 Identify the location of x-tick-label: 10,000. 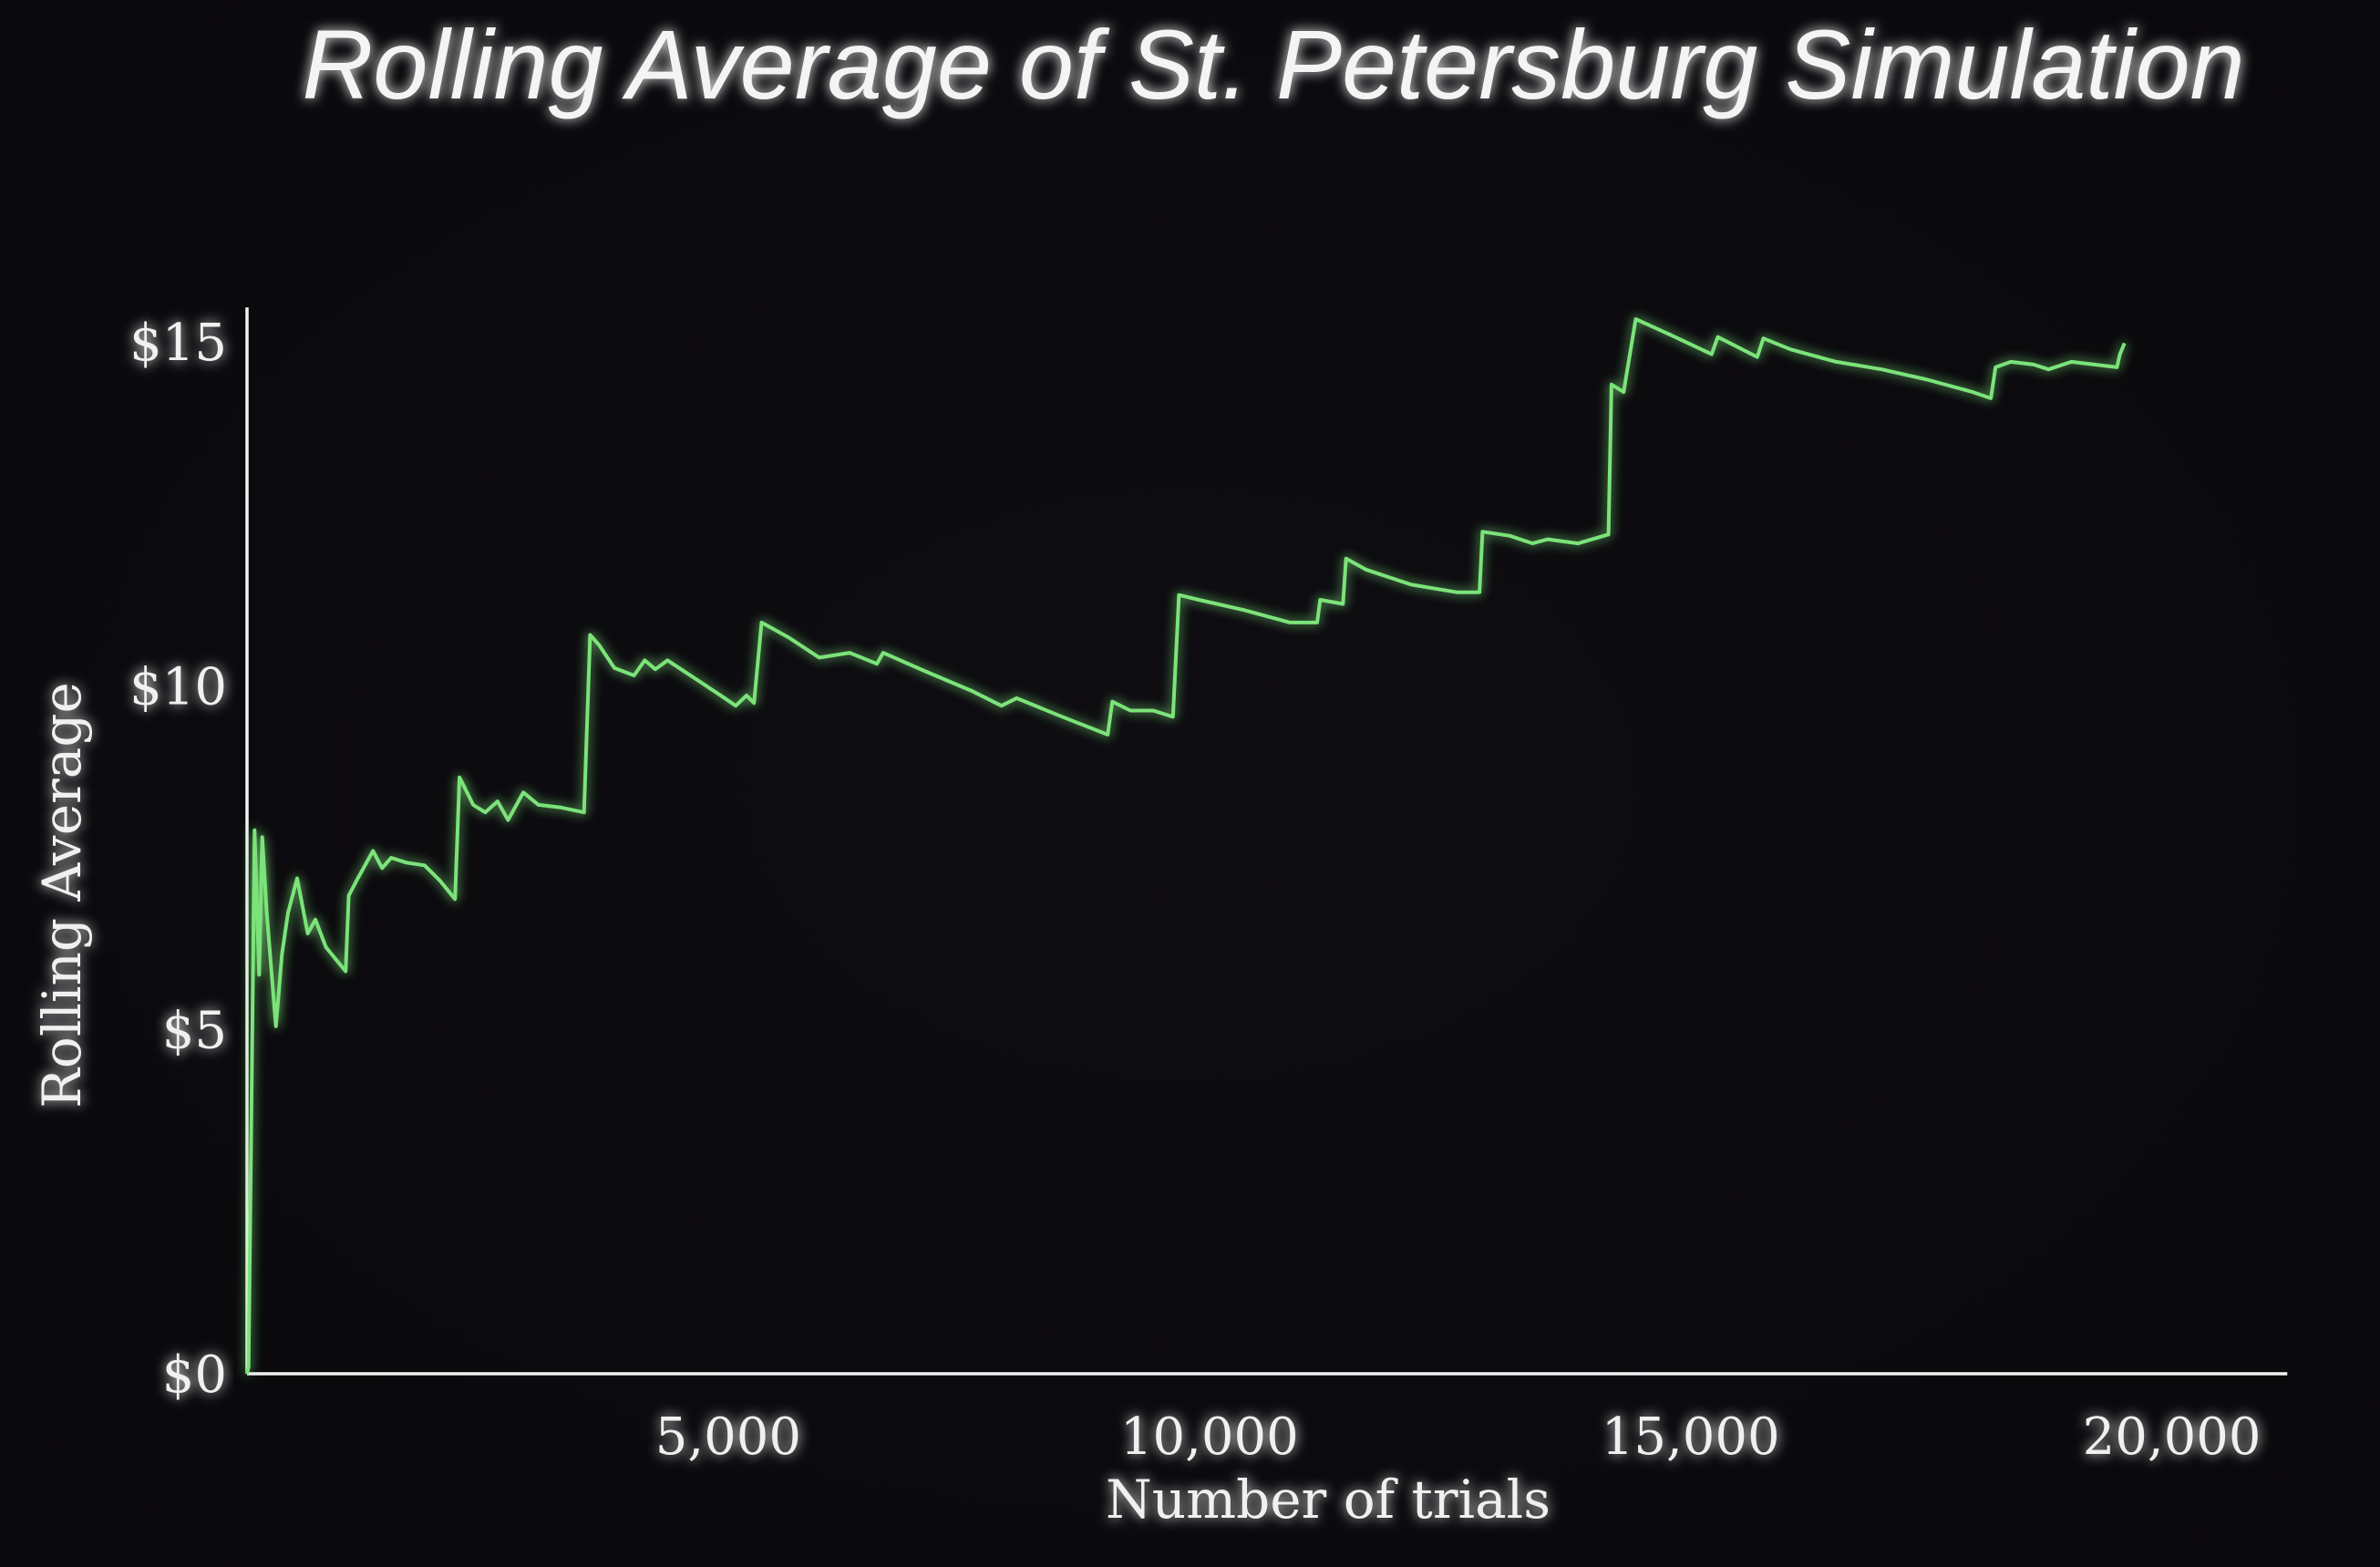
(1210, 1437).